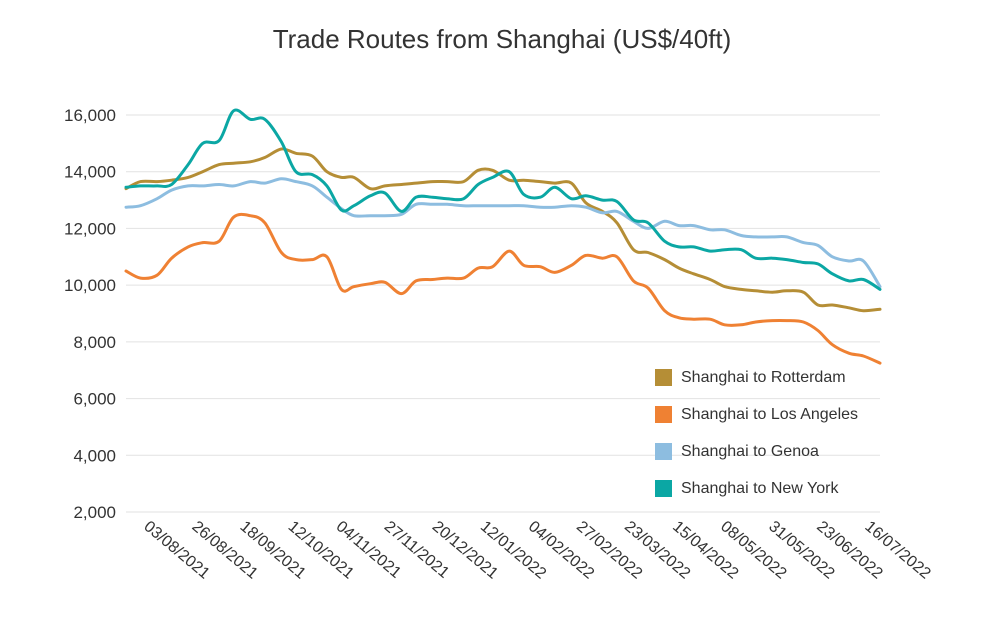  Describe the element at coordinates (763, 377) in the screenshot. I see `legend-label: Shanghai to Rotterdam` at that location.